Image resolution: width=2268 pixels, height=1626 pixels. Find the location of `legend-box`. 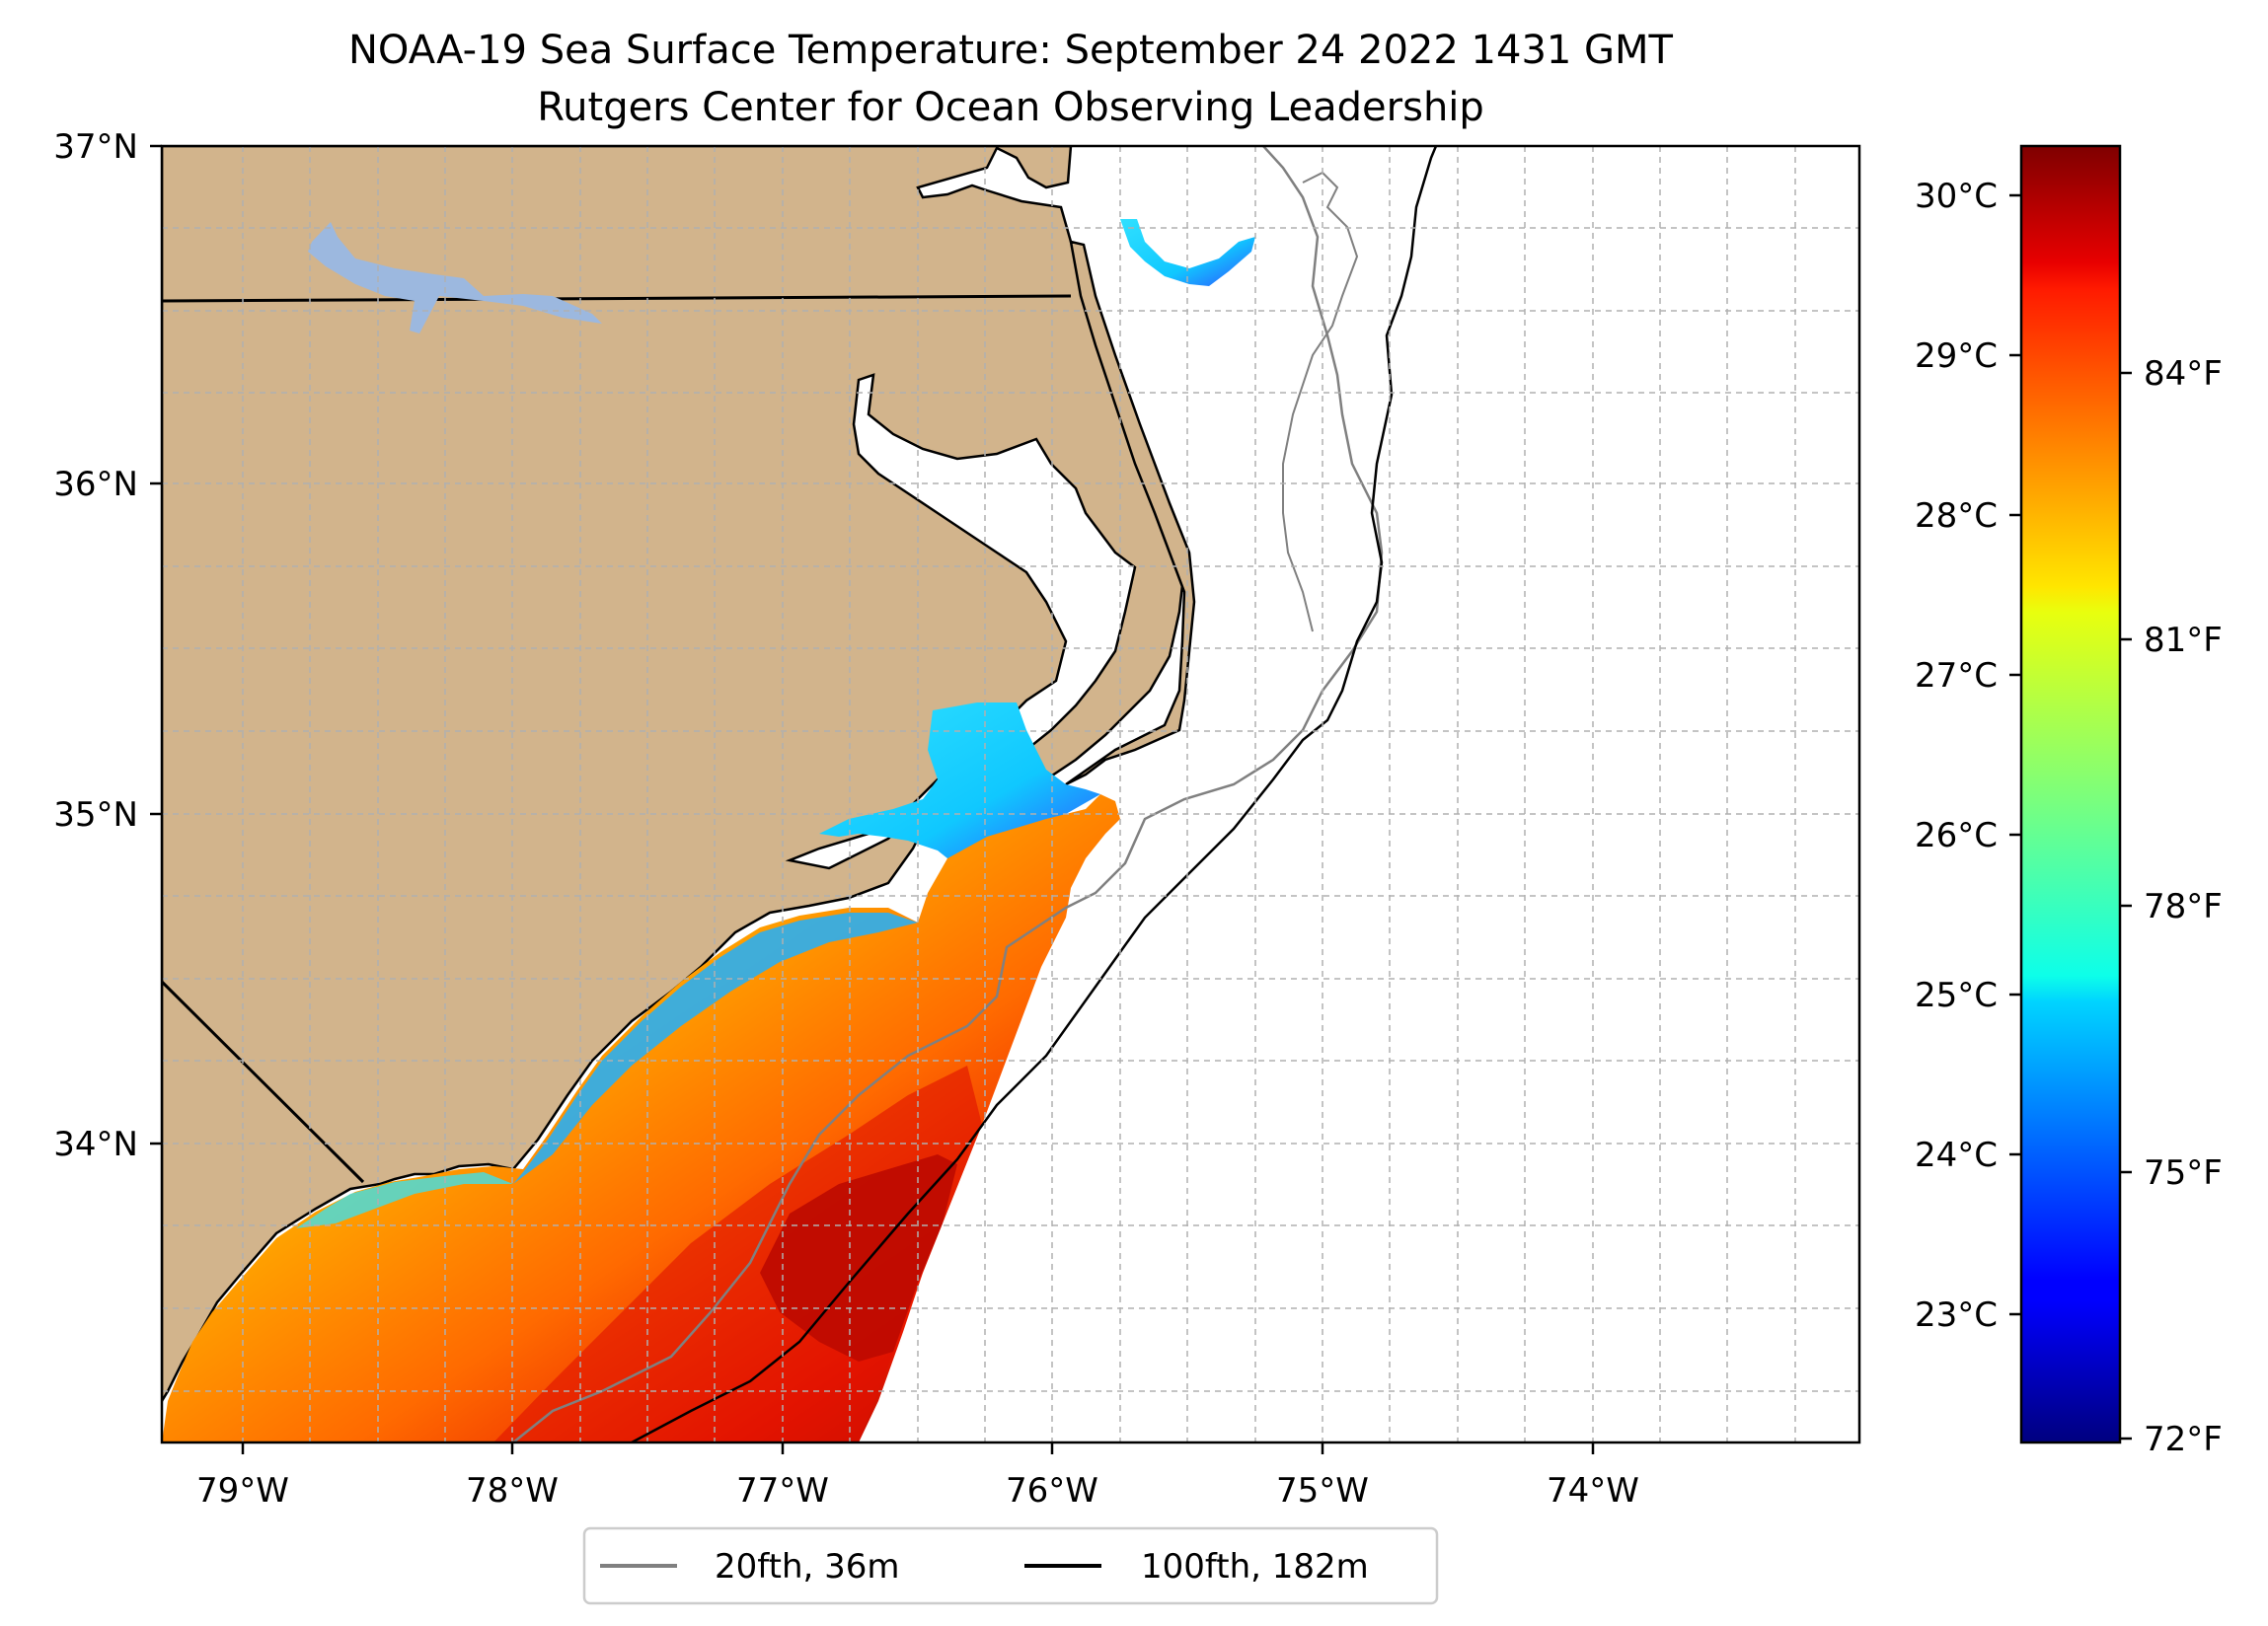

legend-box is located at coordinates (1011, 1565).